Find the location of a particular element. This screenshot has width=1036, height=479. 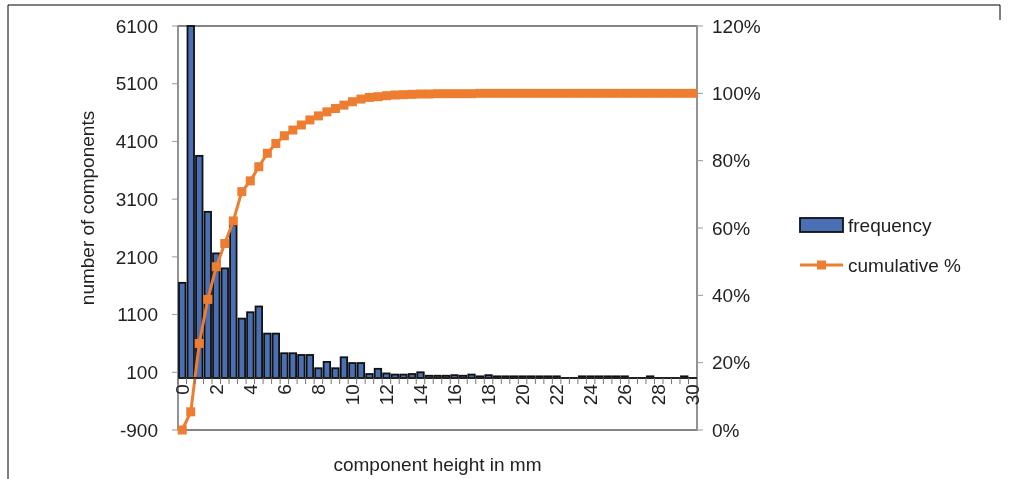

x-tick-label: 2 is located at coordinates (216, 389).